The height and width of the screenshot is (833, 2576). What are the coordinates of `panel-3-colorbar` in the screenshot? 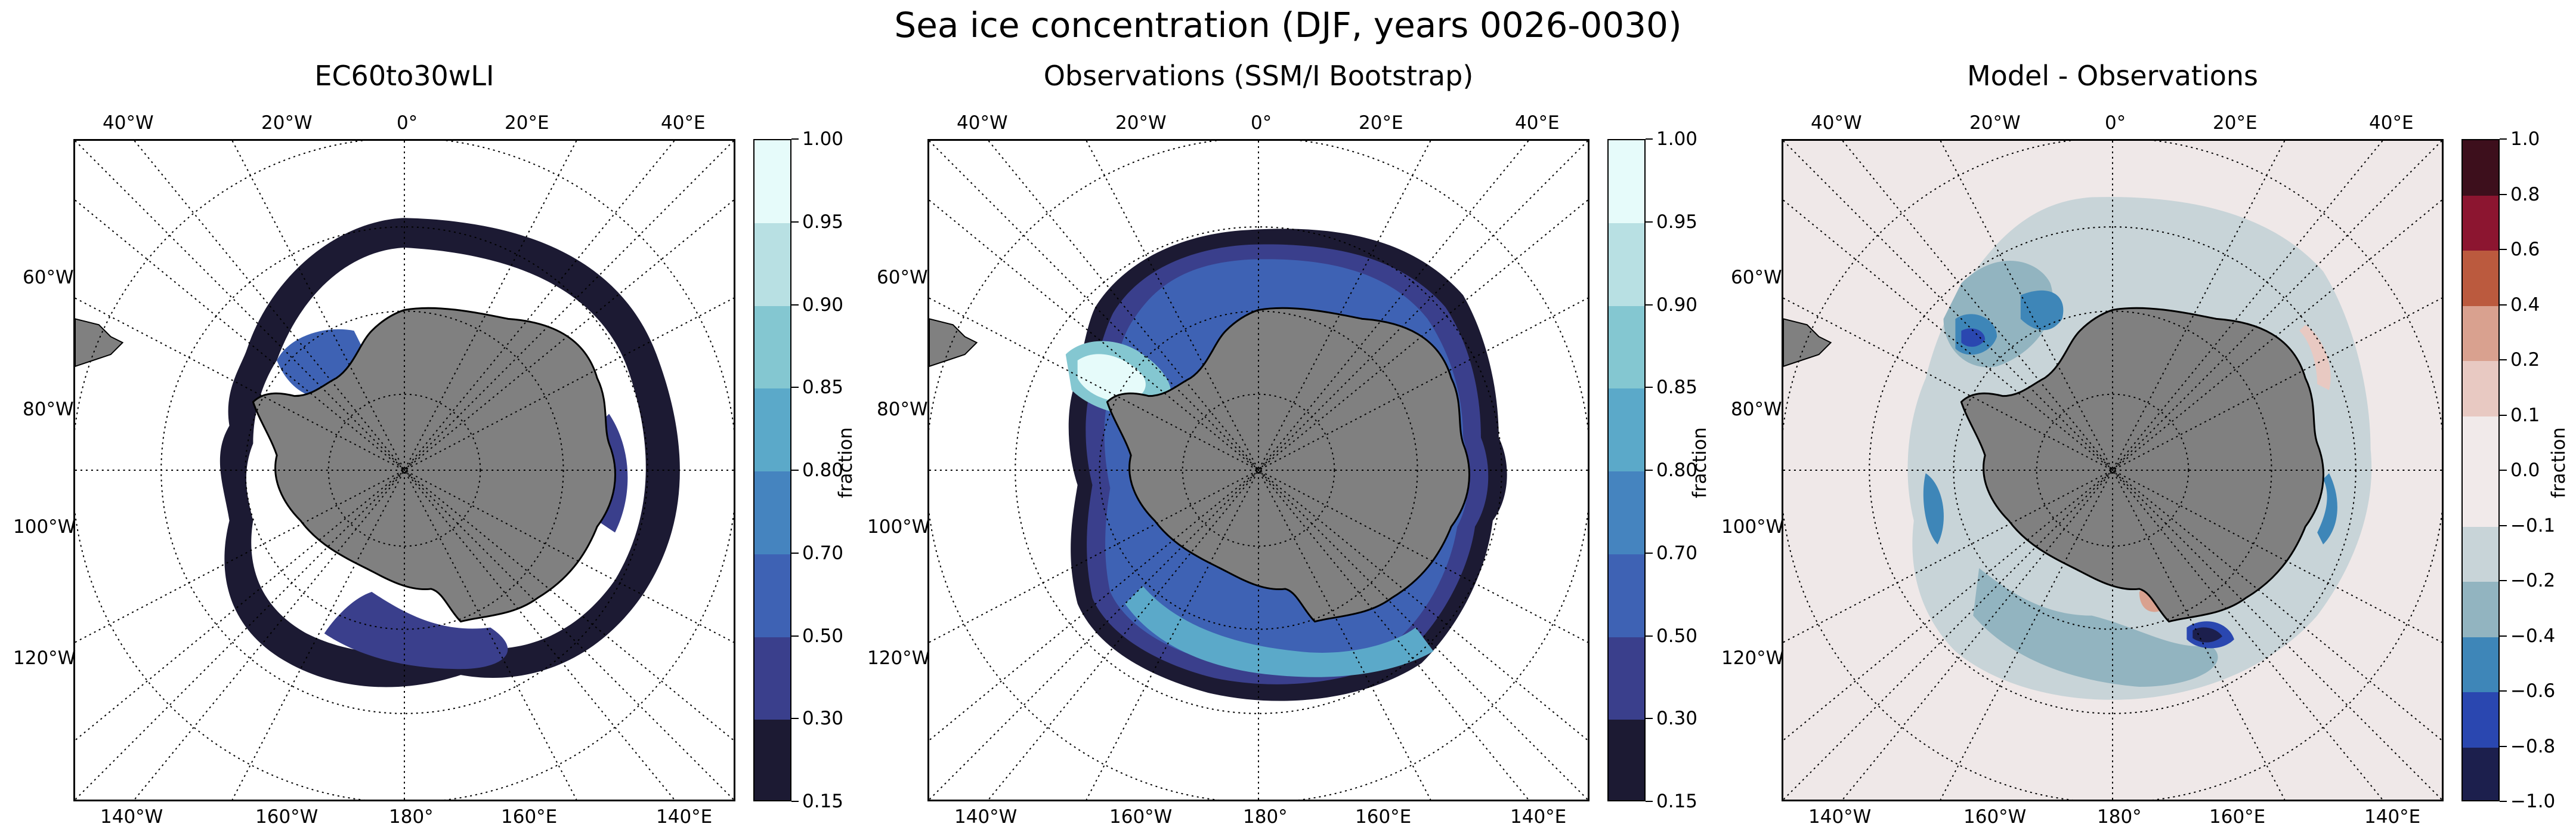 It's located at (2480, 470).